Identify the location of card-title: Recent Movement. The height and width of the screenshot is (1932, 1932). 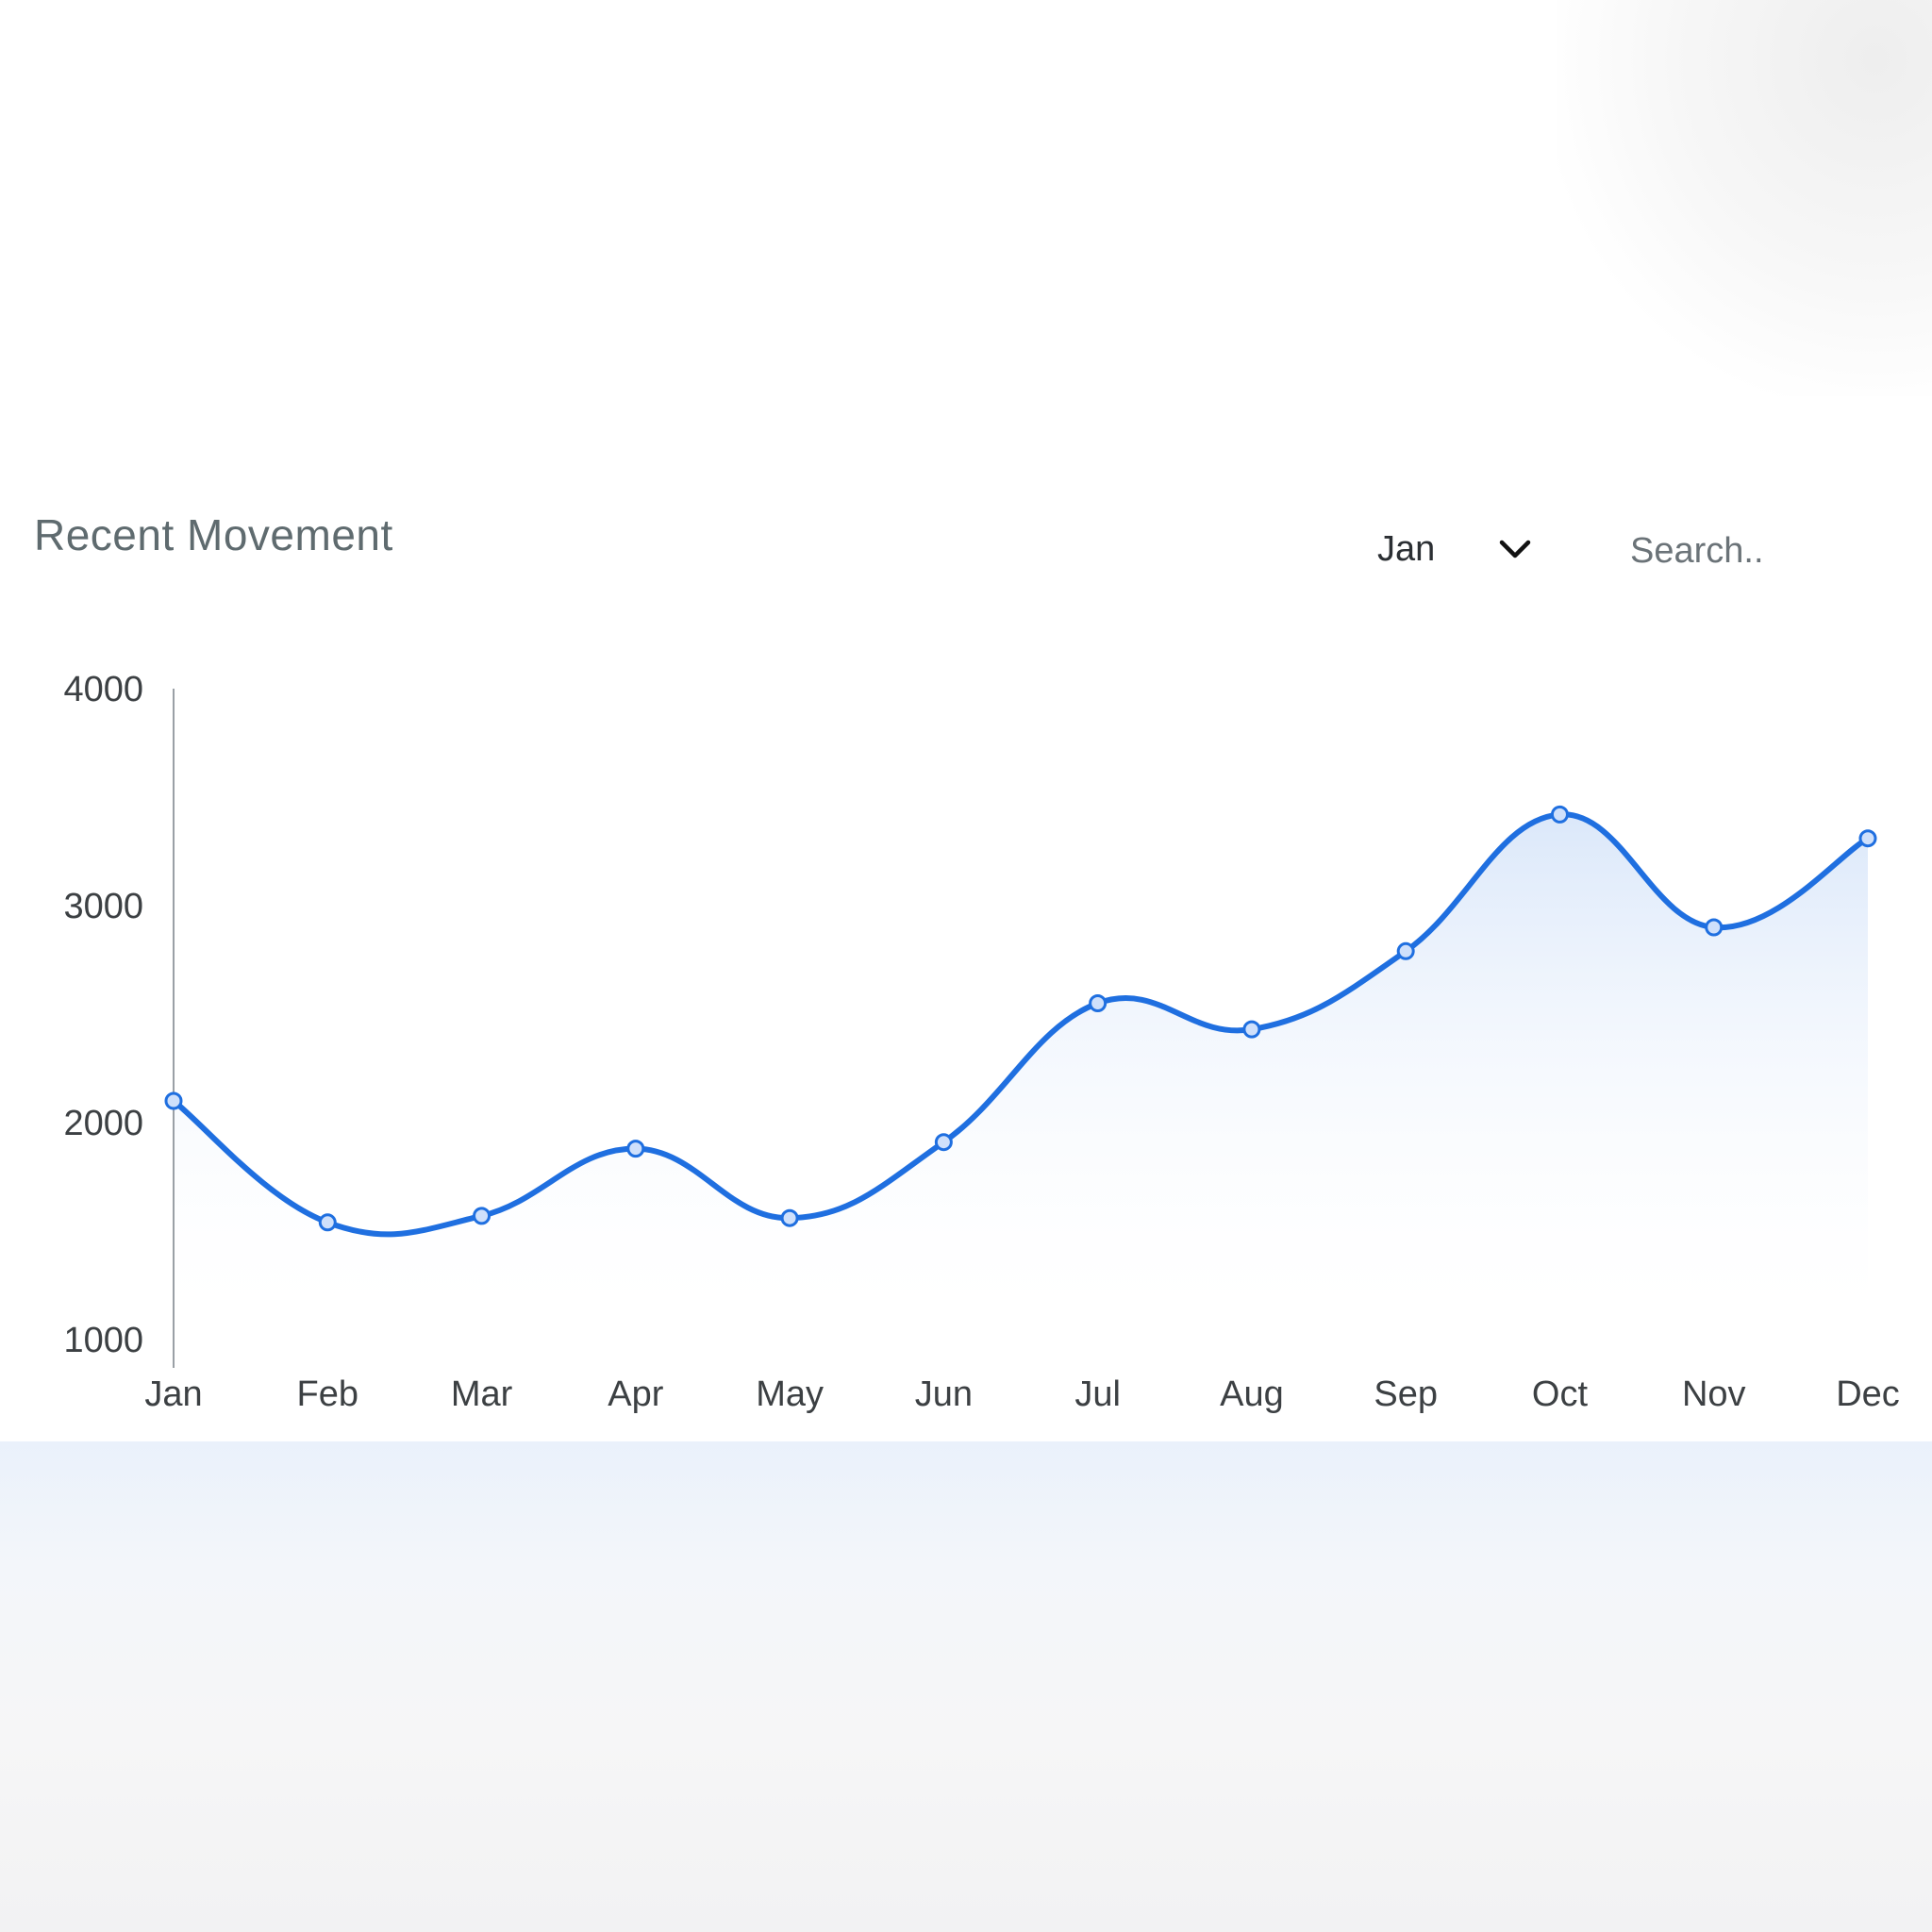
(213, 534).